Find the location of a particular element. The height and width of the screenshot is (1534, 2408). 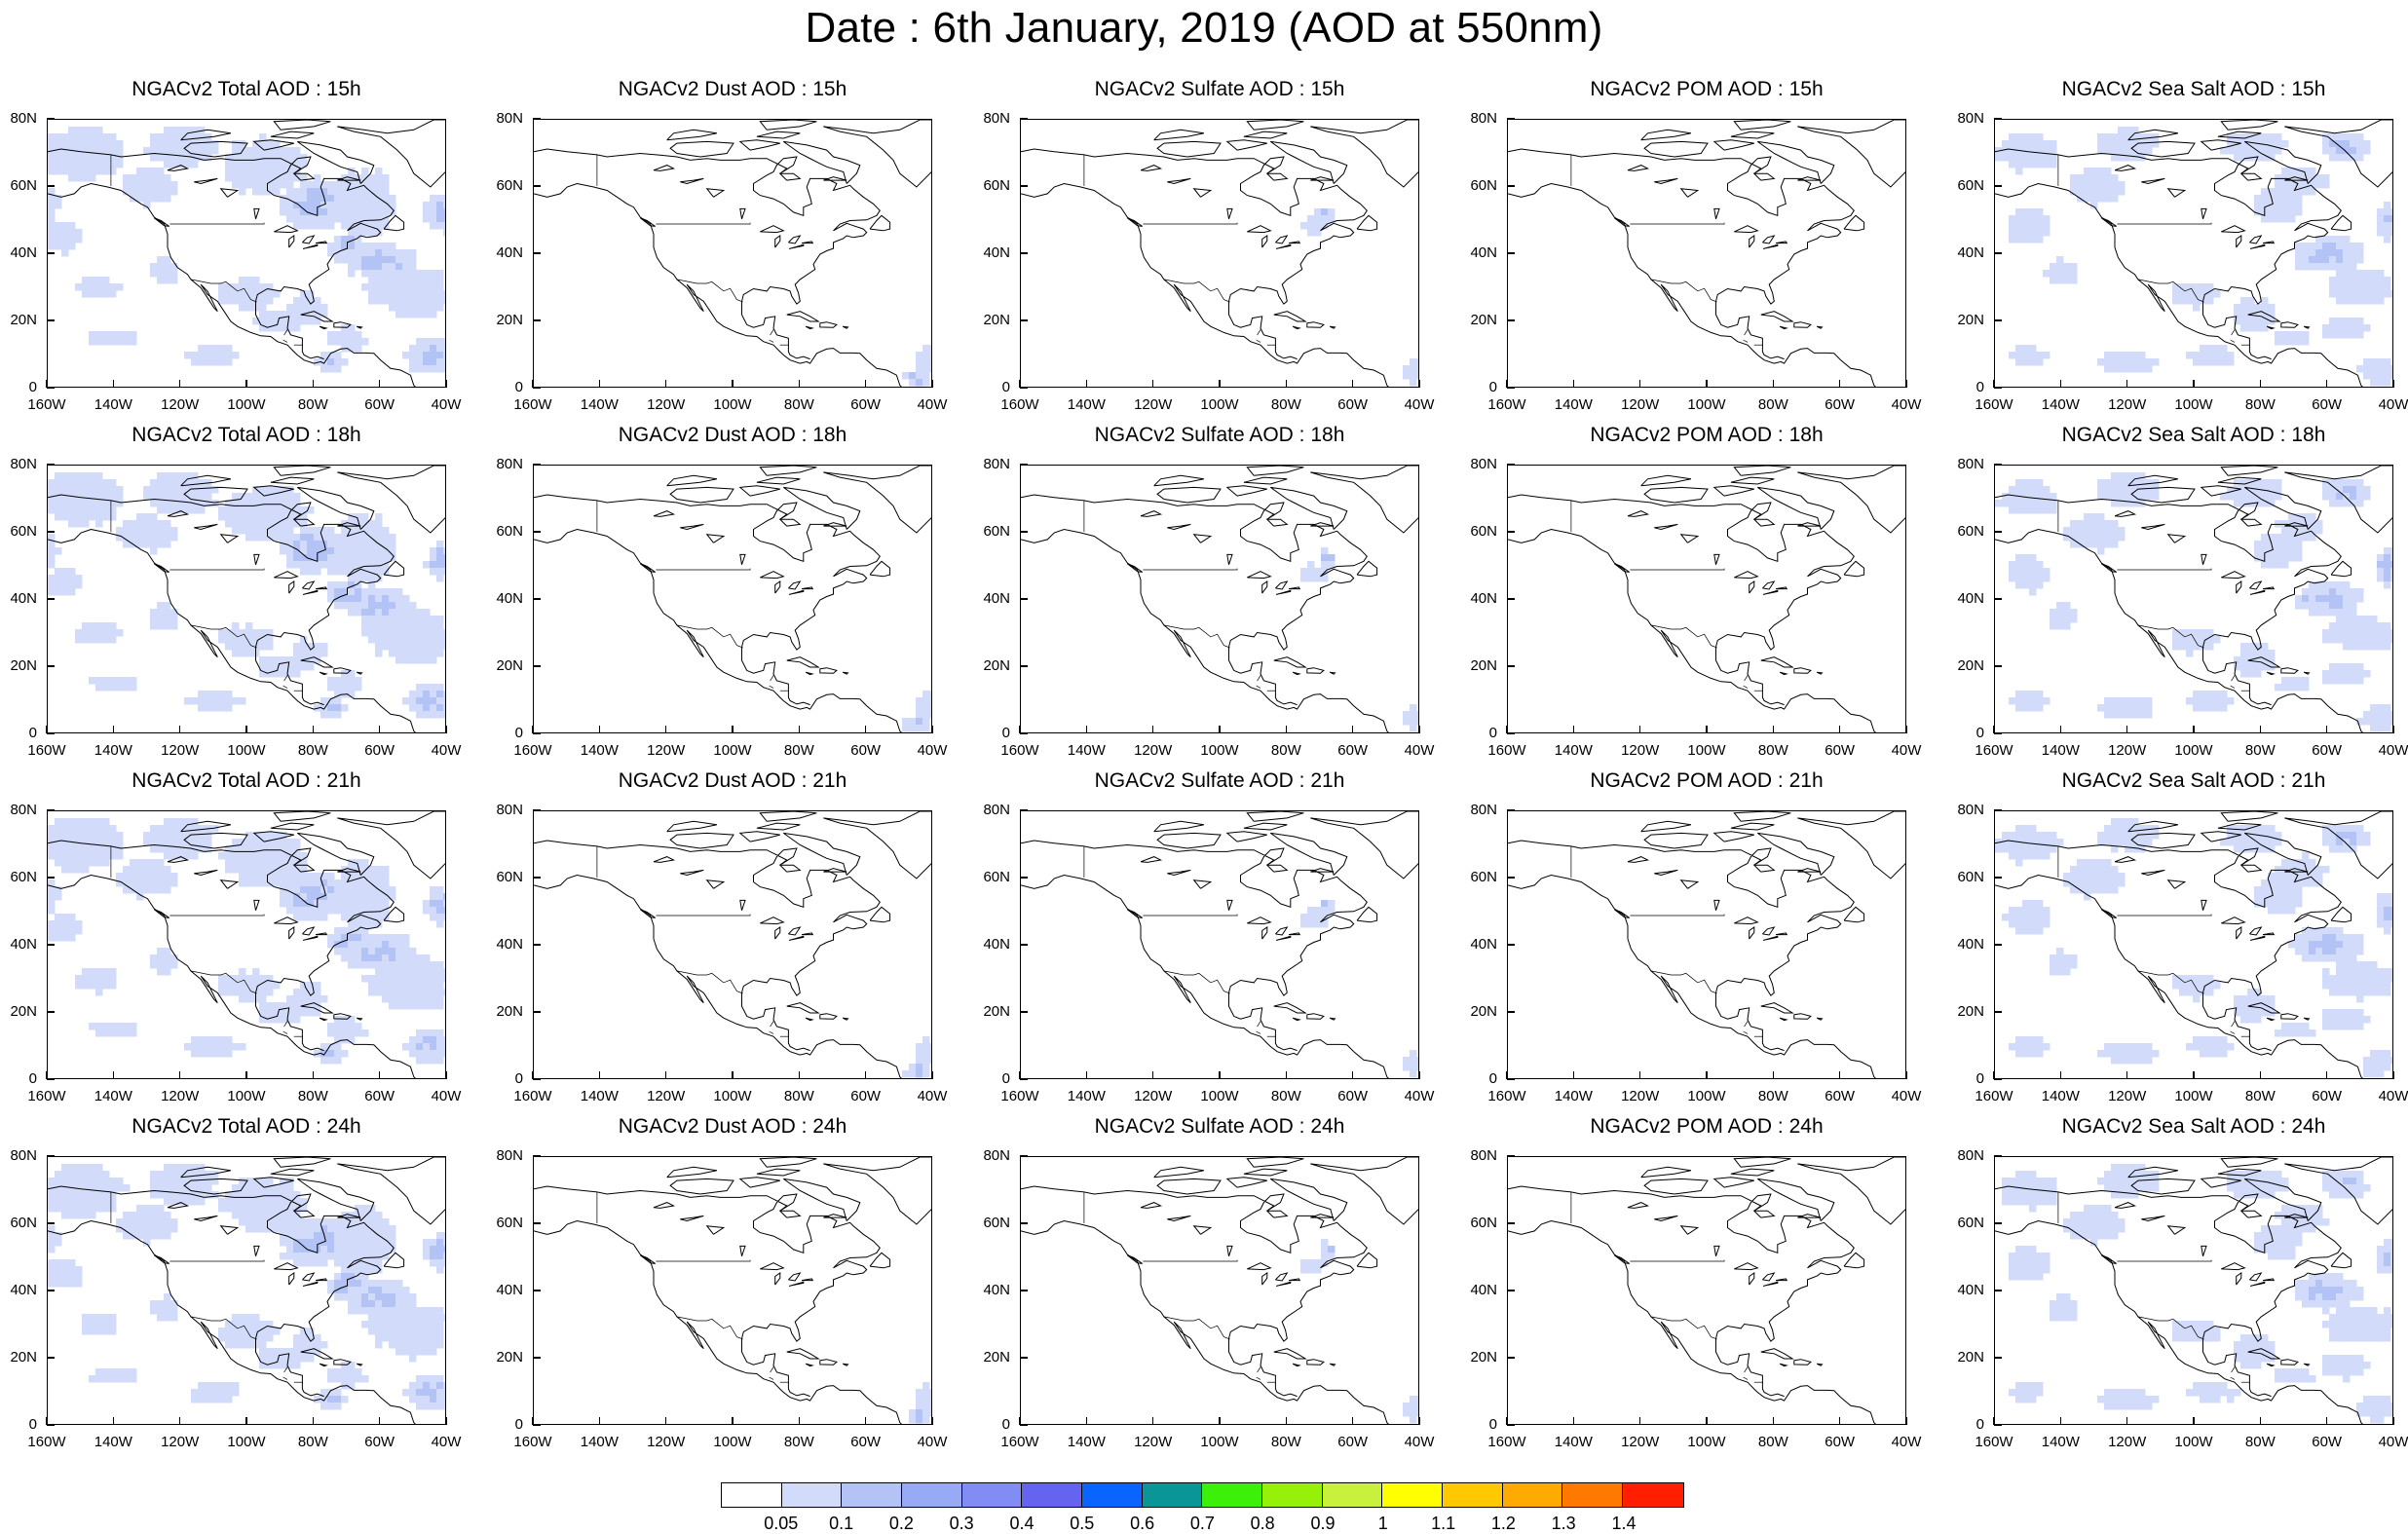

lat-tick-label: 20N is located at coordinates (1477, 1357).